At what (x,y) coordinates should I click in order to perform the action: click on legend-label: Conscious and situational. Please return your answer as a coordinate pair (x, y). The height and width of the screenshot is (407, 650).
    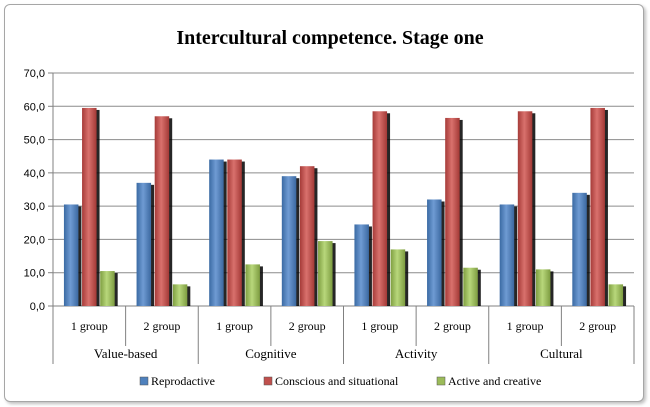
    Looking at the image, I should click on (337, 381).